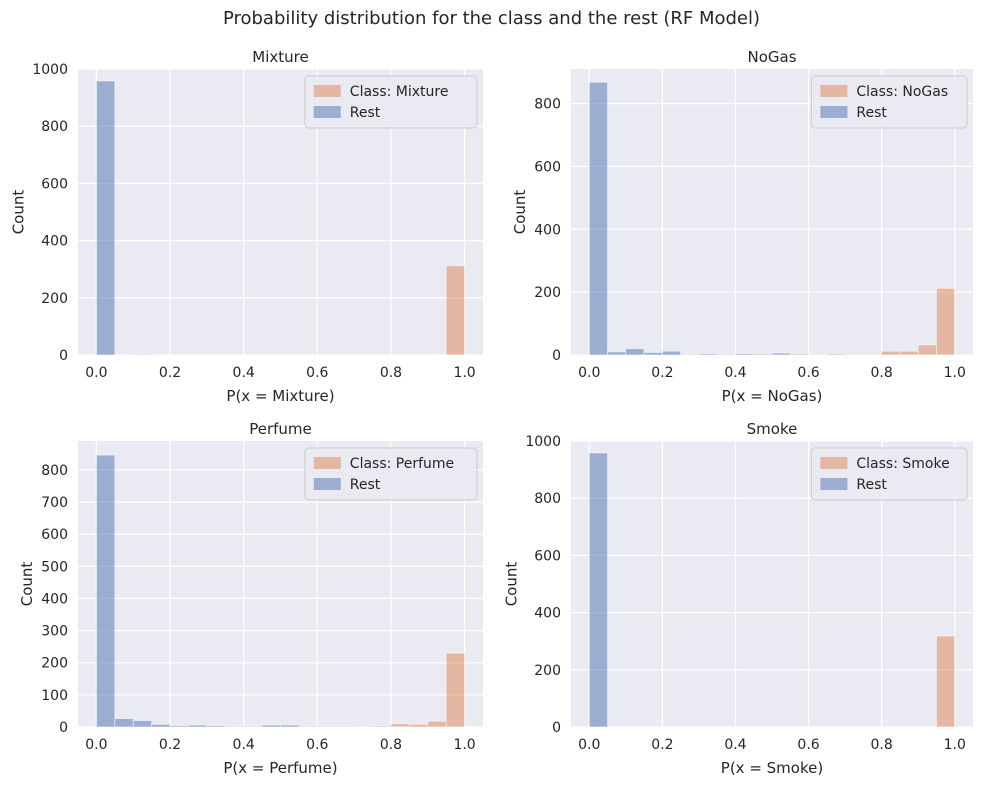 The height and width of the screenshot is (785, 983). I want to click on legend-label-rest: Rest, so click(871, 113).